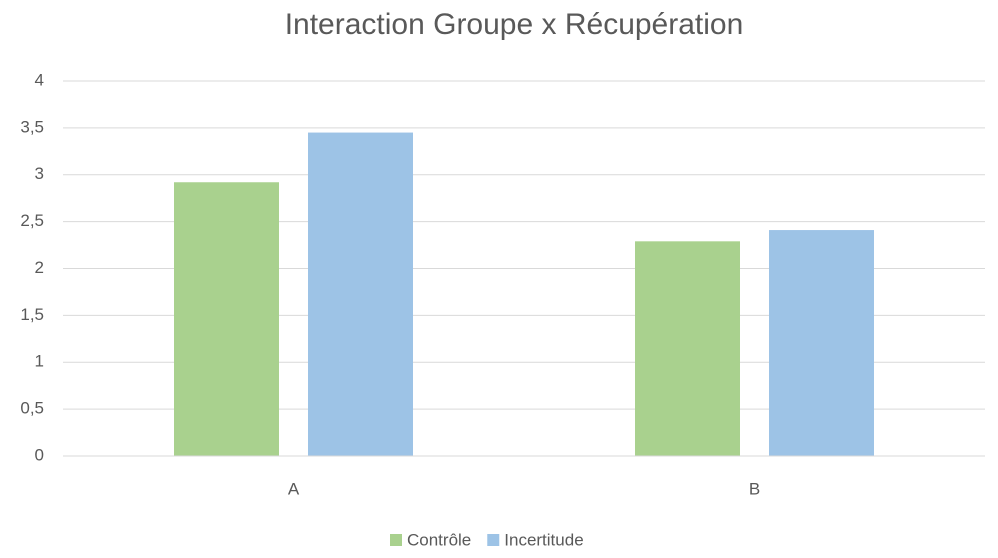  Describe the element at coordinates (543, 539) in the screenshot. I see `legend-label: Incertitude` at that location.